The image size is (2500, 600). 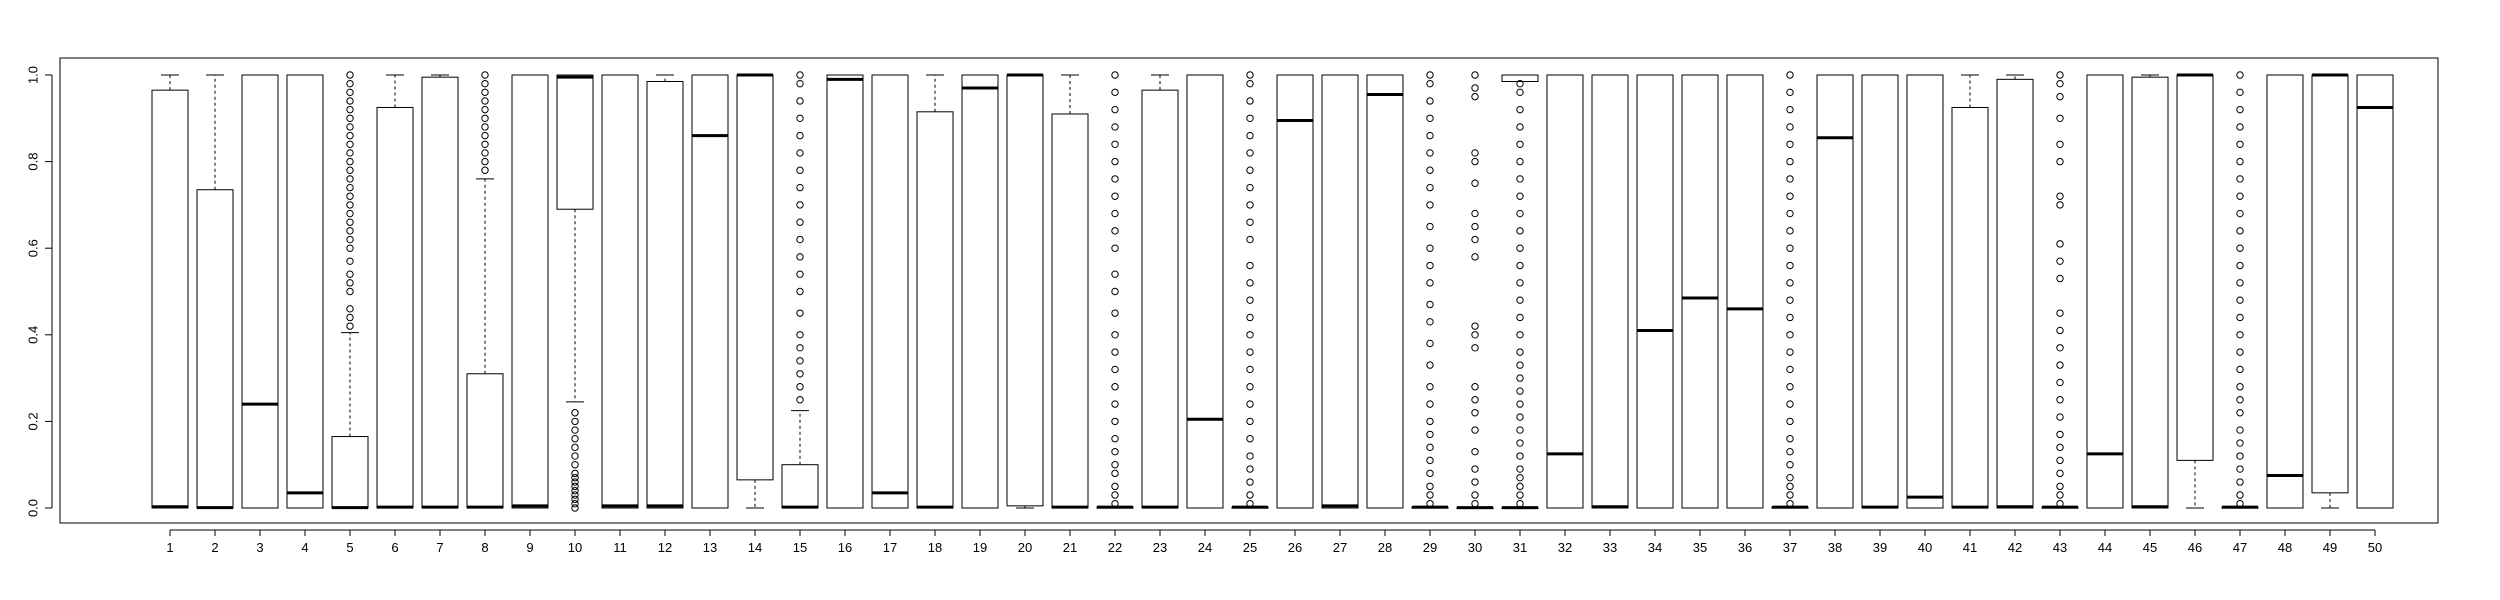 What do you see at coordinates (1070, 547) in the screenshot?
I see `x-tick-label: 21` at bounding box center [1070, 547].